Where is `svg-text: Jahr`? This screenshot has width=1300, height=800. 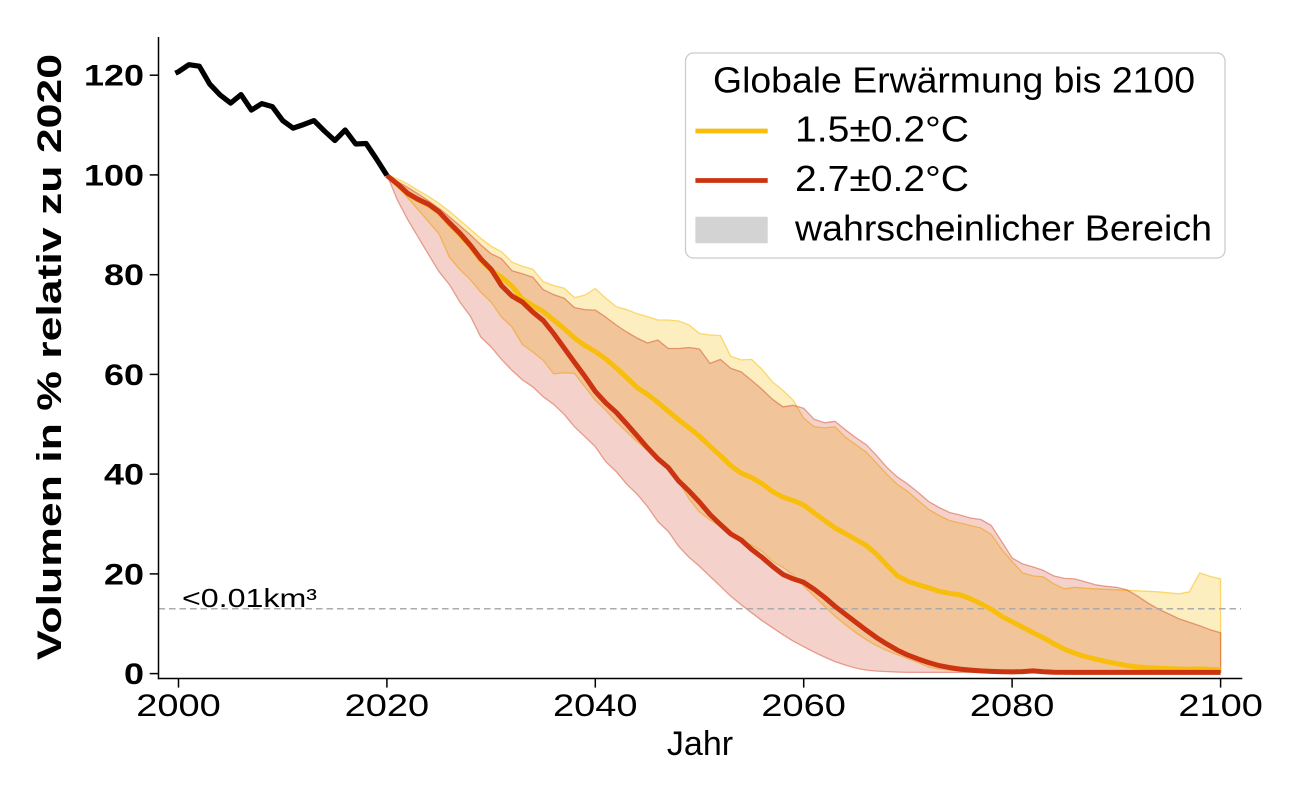 svg-text: Jahr is located at coordinates (700, 744).